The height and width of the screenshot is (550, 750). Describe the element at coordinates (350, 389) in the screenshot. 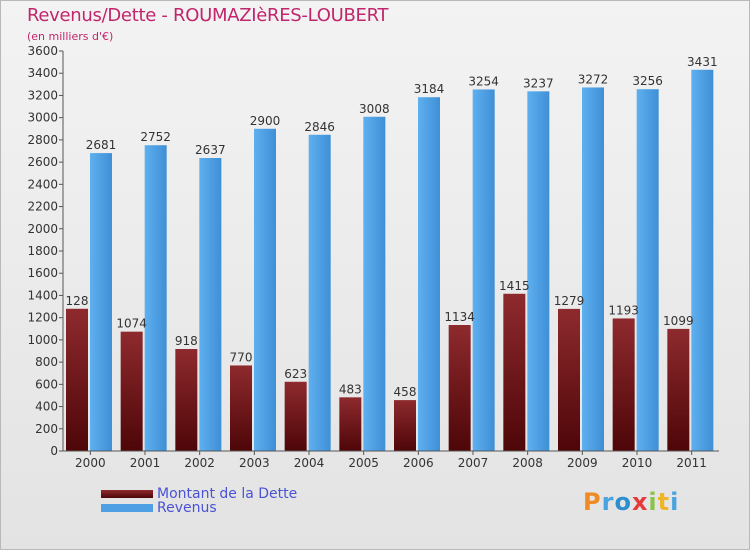

I see `data-label-debt: 483` at that location.